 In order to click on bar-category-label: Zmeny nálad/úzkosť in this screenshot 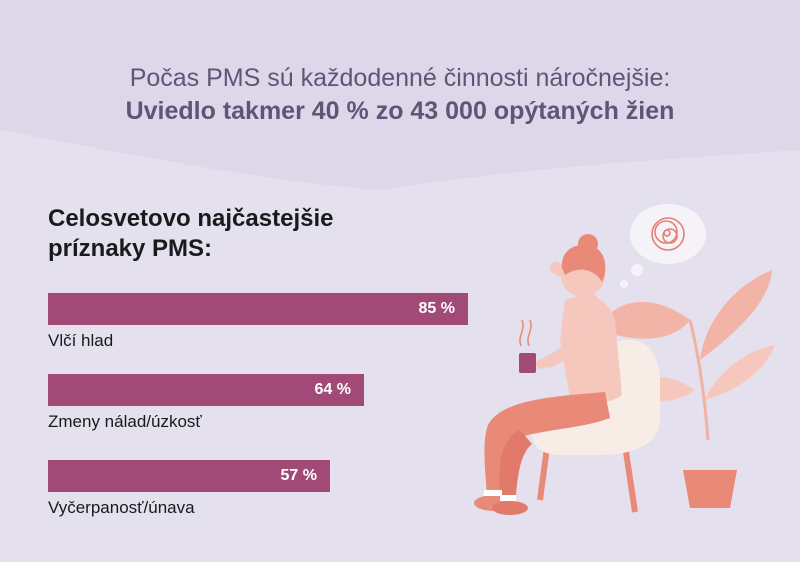, I will do `click(125, 421)`.